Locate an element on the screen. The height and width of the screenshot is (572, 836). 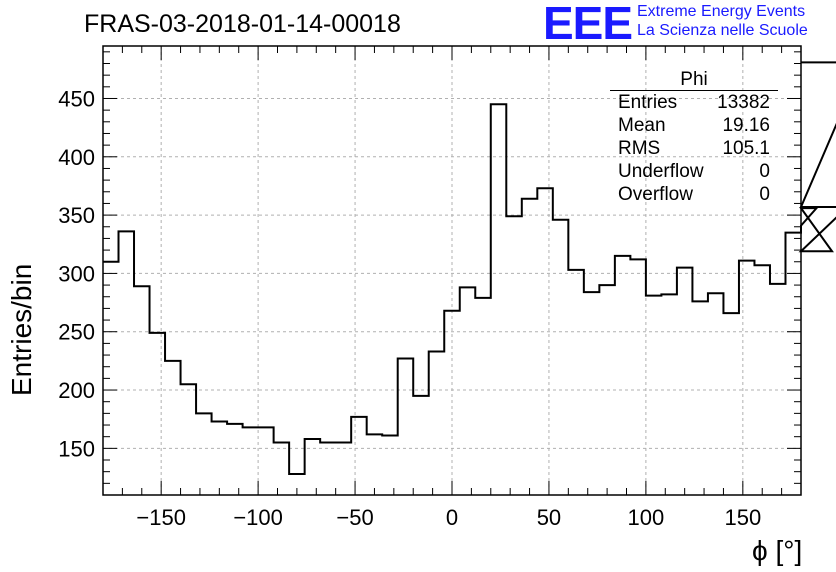
eee-logo: EEE is located at coordinates (588, 24).